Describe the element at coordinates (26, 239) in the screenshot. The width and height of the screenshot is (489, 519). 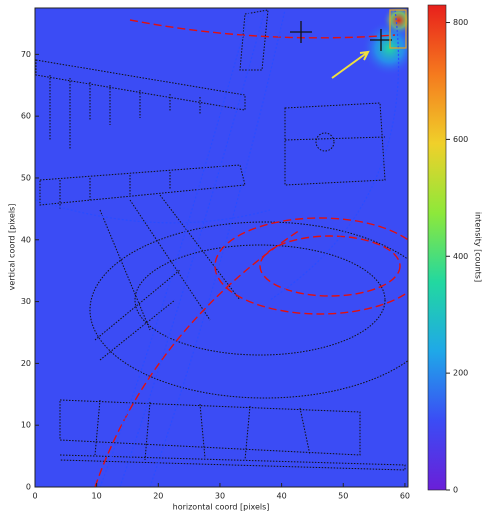
I see `y-tick-label: 40` at that location.